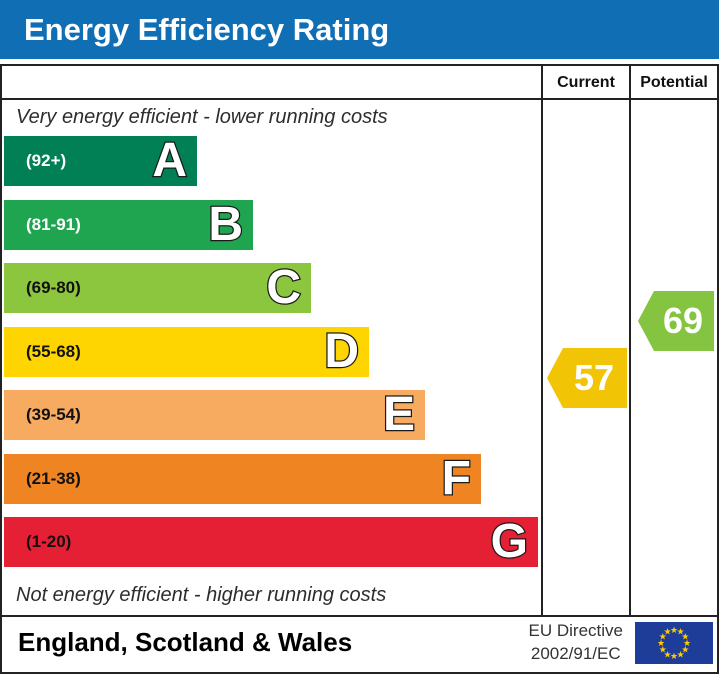  What do you see at coordinates (575, 631) in the screenshot?
I see `eu-directive-line1: EU Directive` at bounding box center [575, 631].